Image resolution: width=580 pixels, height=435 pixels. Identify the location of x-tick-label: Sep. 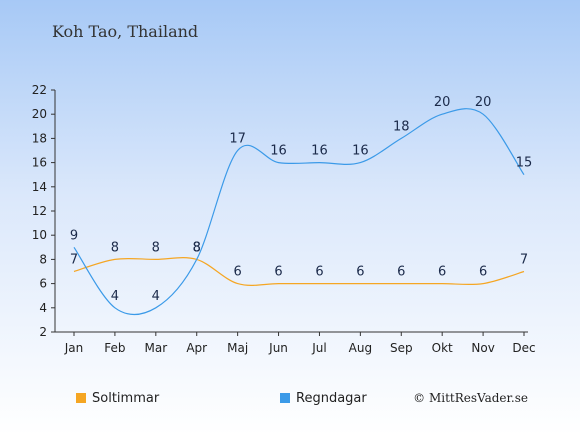
(401, 348).